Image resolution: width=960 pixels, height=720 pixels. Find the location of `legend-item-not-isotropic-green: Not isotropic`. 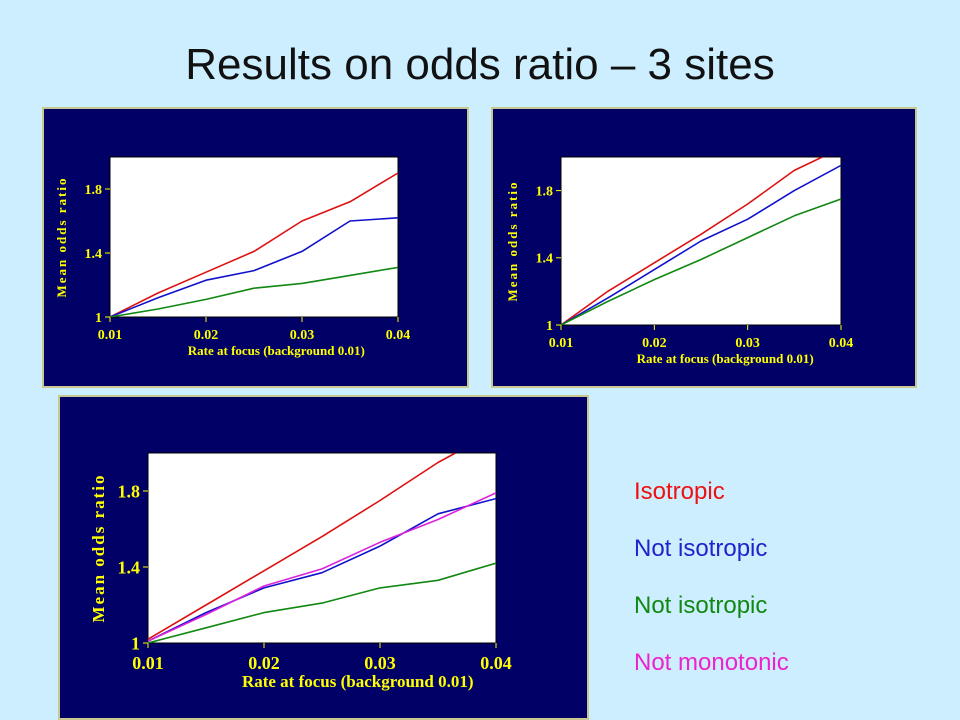

legend-item-not-isotropic-green: Not isotropic is located at coordinates (701, 605).